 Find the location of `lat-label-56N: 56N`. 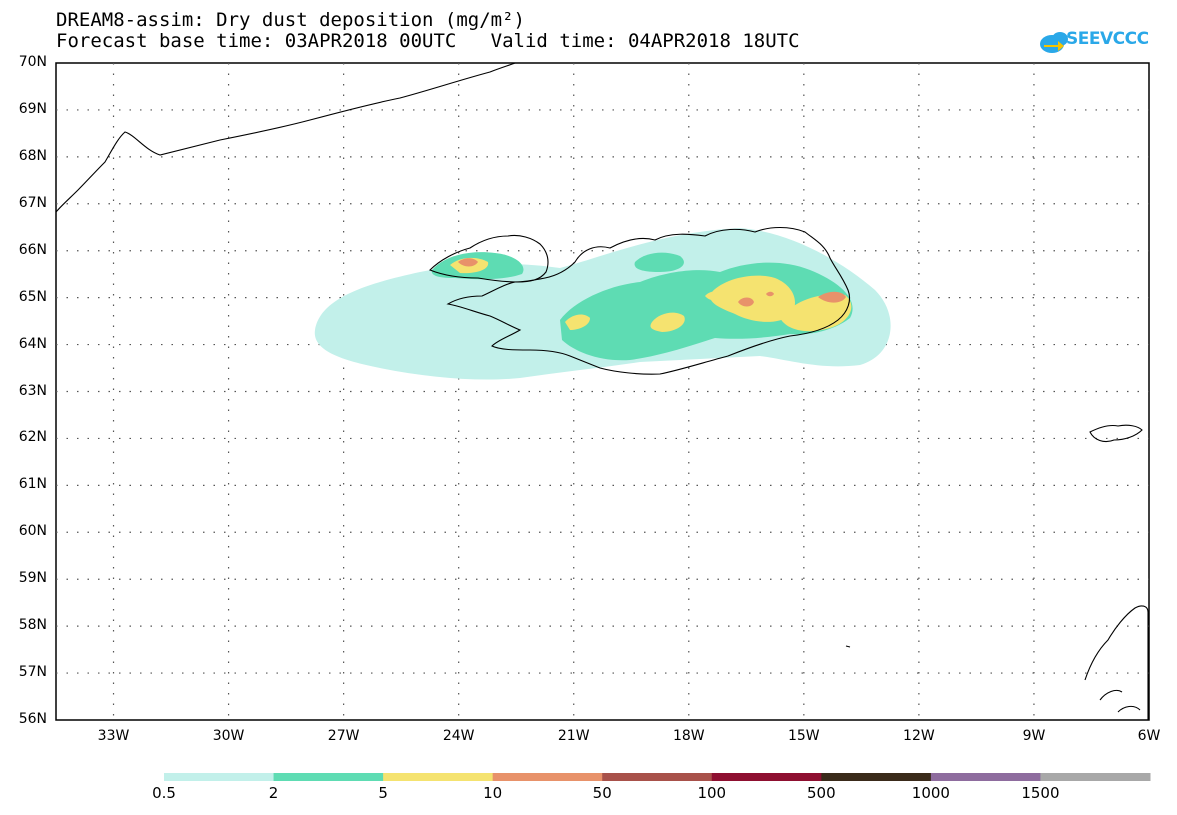

lat-label-56N: 56N is located at coordinates (32, 719).